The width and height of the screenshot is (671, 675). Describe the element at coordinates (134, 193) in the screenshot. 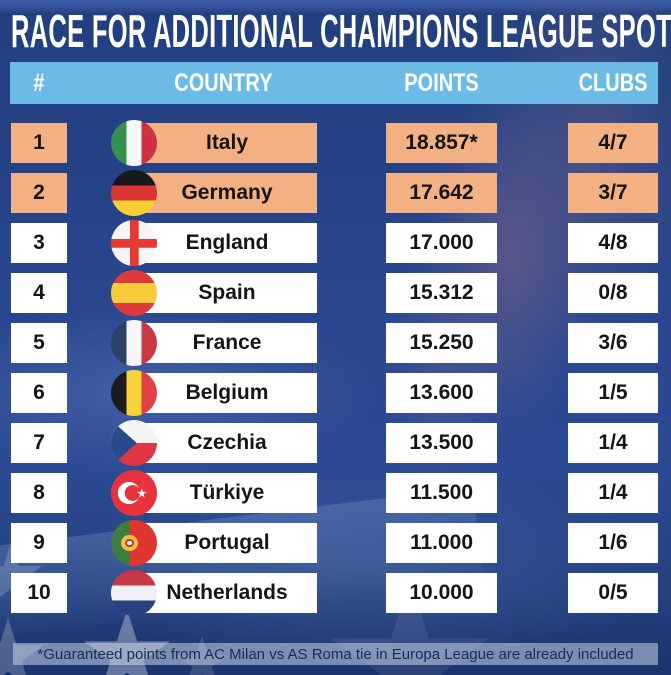

I see `germany-flag-icon` at that location.